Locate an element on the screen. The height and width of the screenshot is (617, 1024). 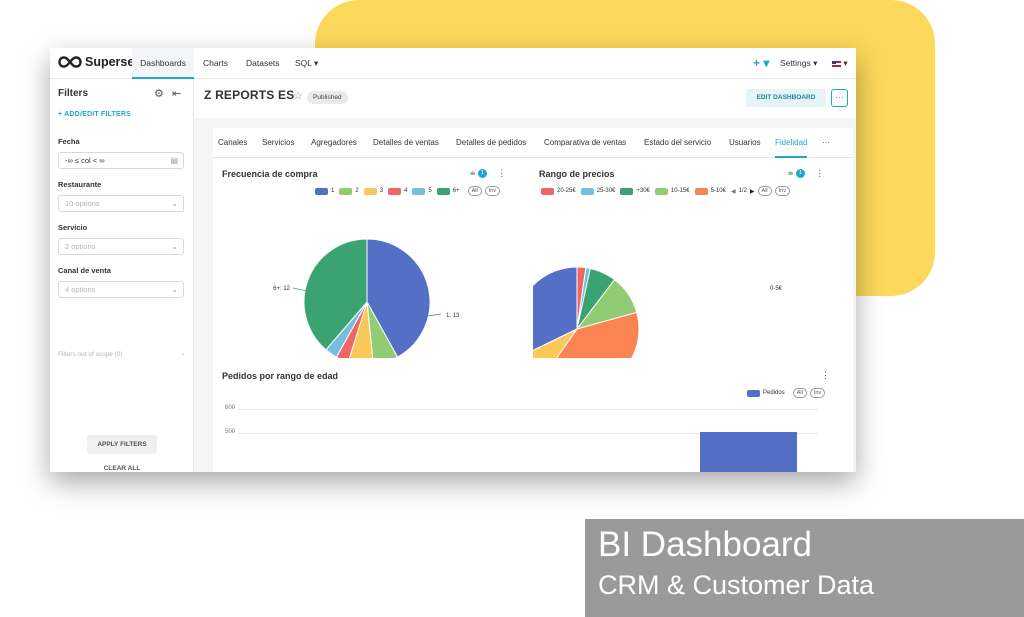
tab-detalles-ventas: Detalles de ventas is located at coordinates (406, 142).